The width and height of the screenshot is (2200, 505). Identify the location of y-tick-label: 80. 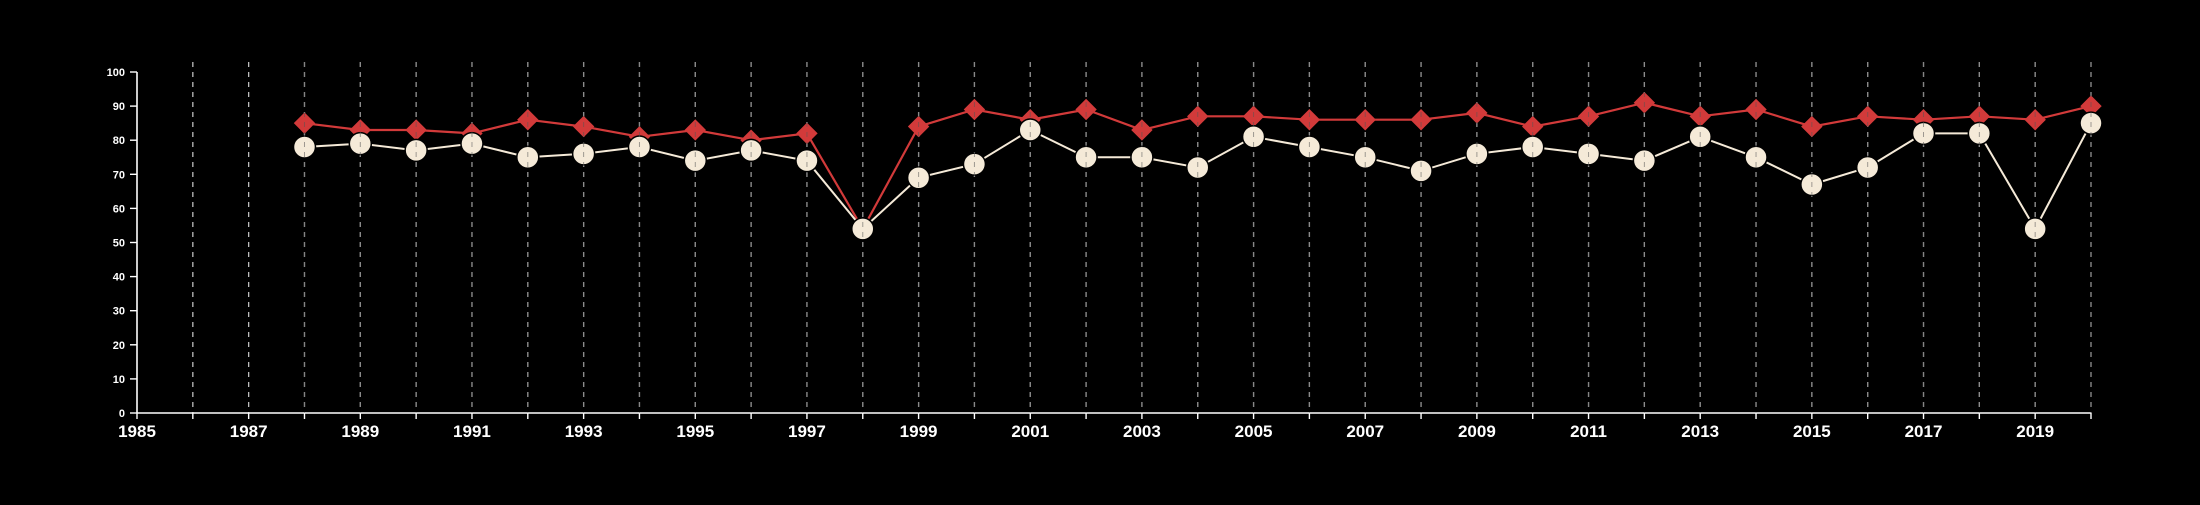
(119, 141).